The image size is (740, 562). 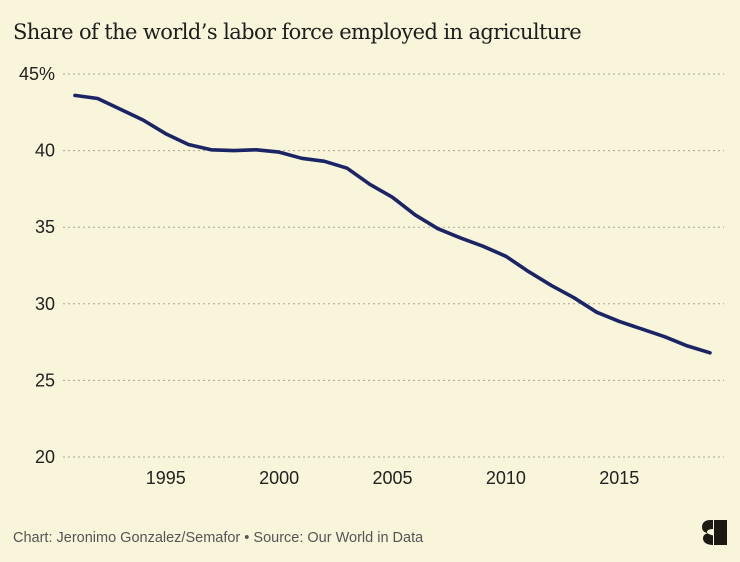 What do you see at coordinates (714, 532) in the screenshot?
I see `semafor-logo-icon` at bounding box center [714, 532].